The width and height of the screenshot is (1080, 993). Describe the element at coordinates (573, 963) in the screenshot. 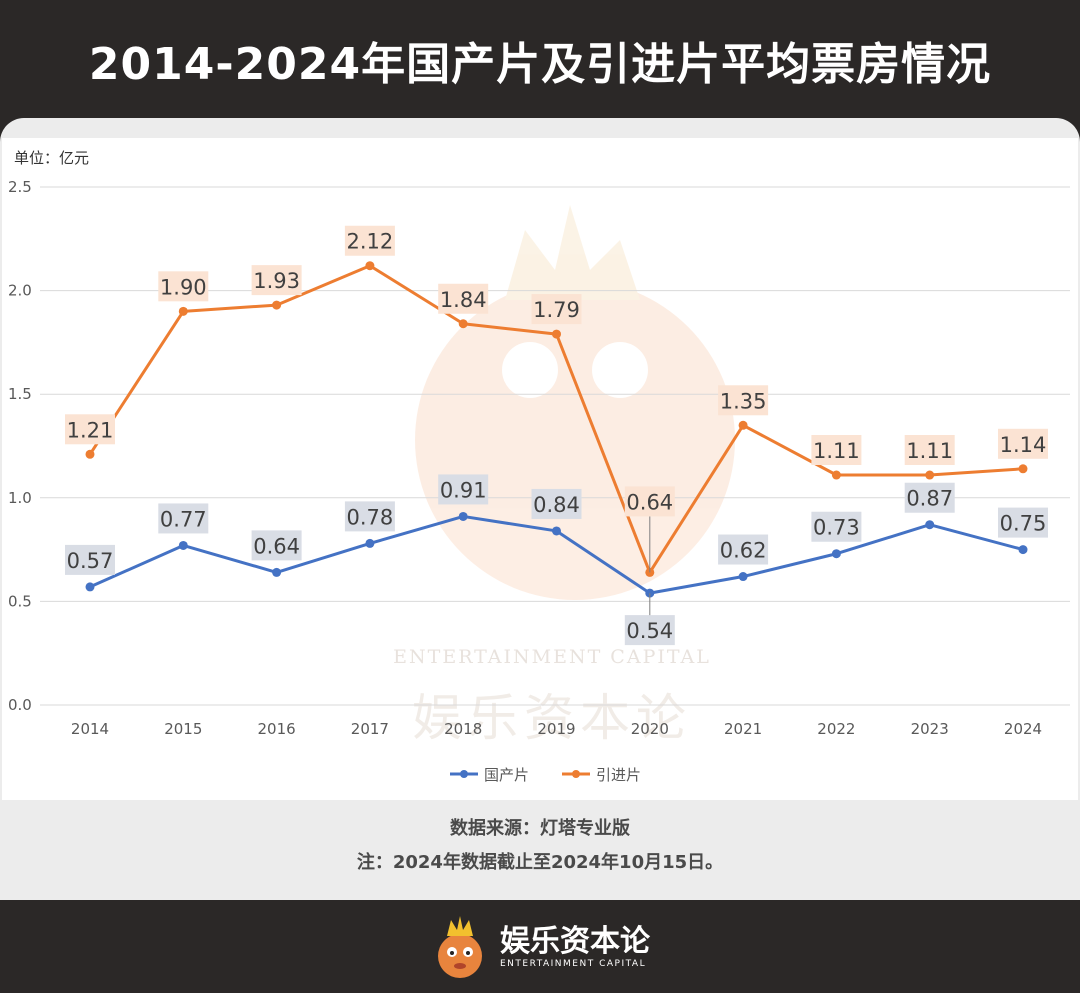

I see `brand-sub: ENTERTAINMENT CAPITAL` at that location.